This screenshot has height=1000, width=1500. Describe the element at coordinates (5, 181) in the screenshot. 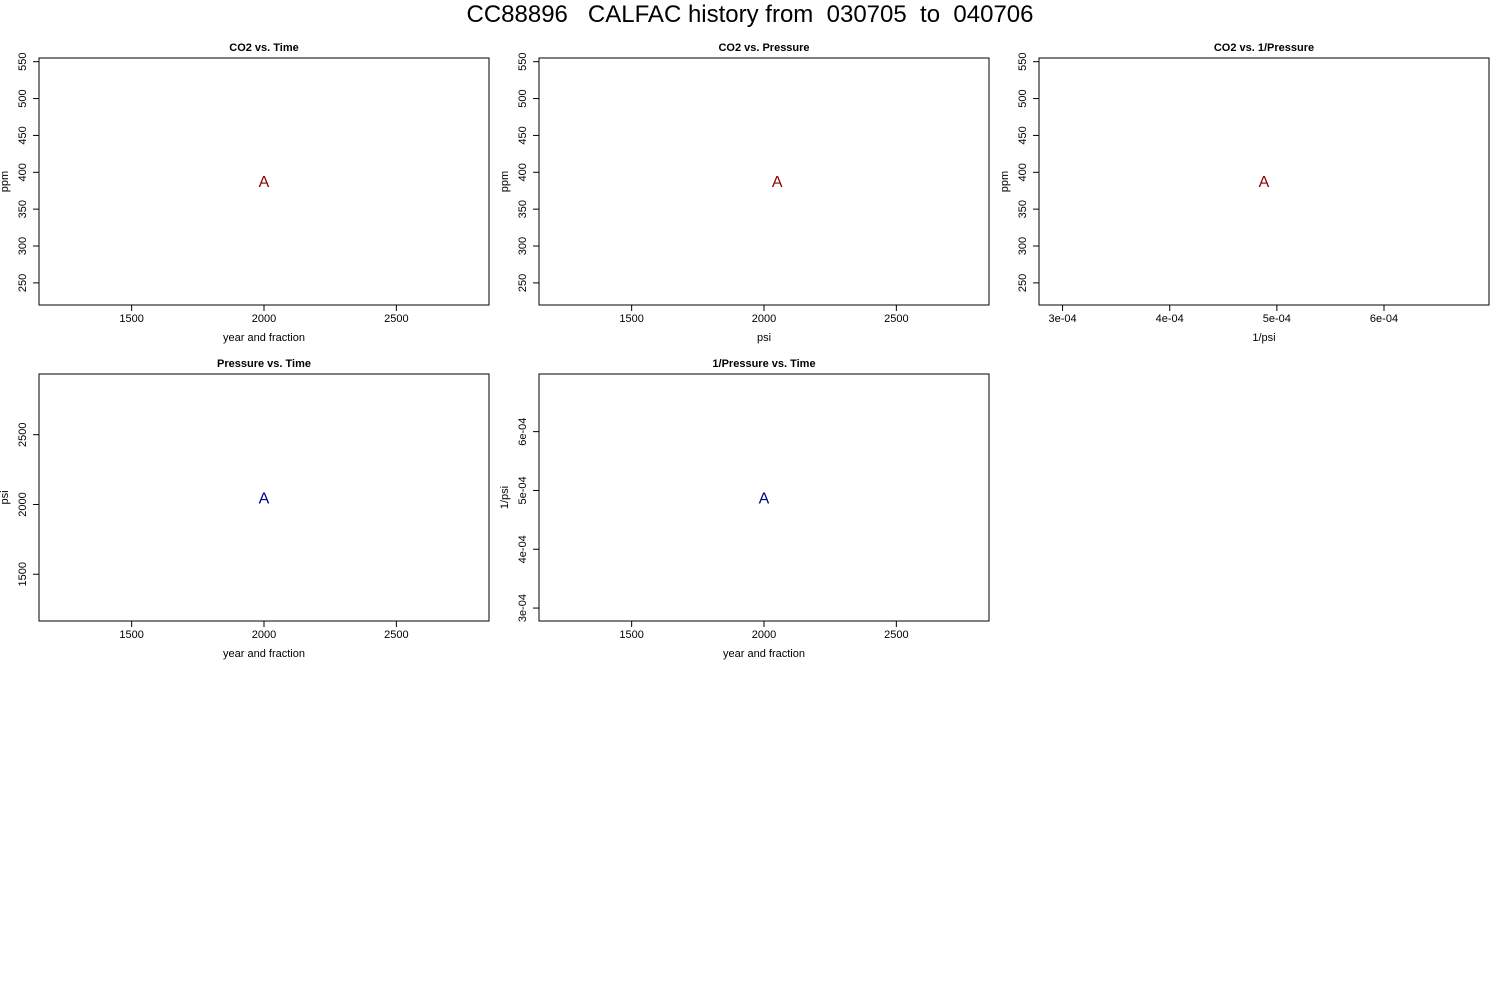

I see `chart-1-y-axis-label: ppm` at that location.